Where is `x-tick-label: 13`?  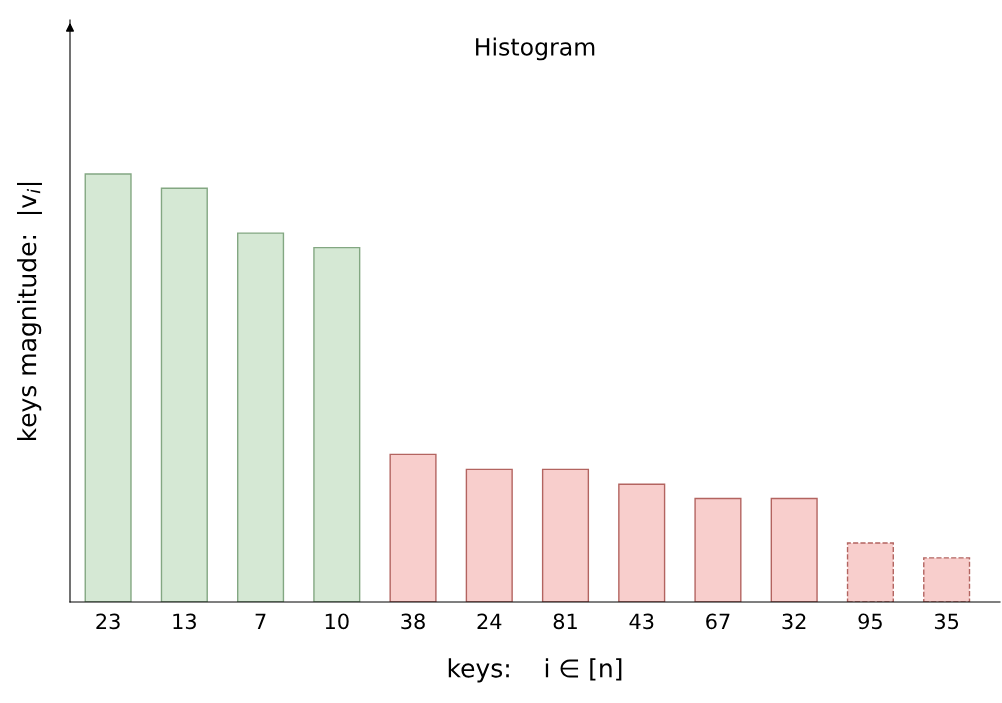 x-tick-label: 13 is located at coordinates (184, 621).